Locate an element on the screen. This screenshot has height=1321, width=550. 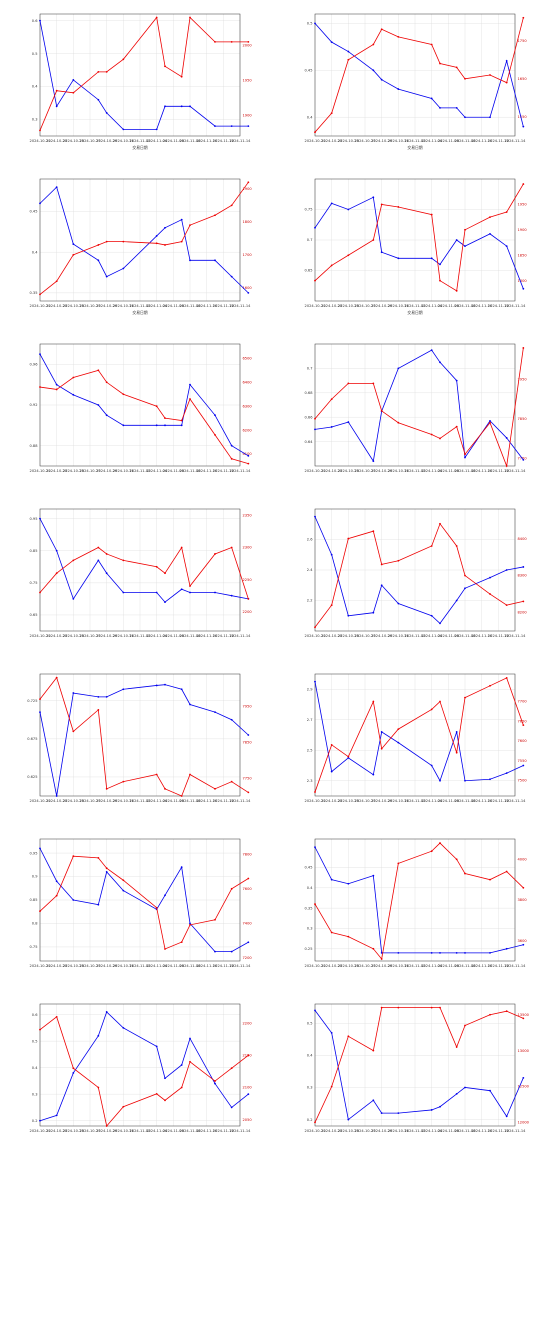
y2-tick-label: 6400 is located at coordinates (248, 382).